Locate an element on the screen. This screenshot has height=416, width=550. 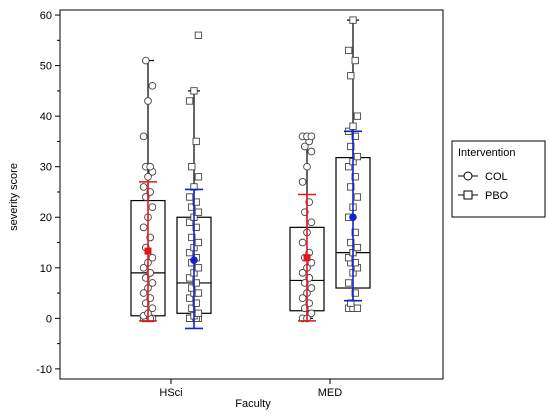
y-axis-label: severity score is located at coordinates (14, 197).